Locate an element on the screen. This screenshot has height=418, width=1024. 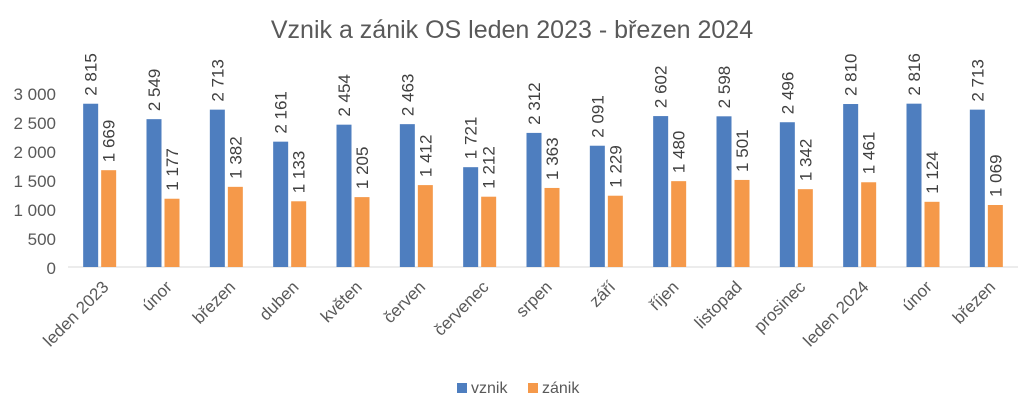
x-tick-label: srpen is located at coordinates (534, 299).